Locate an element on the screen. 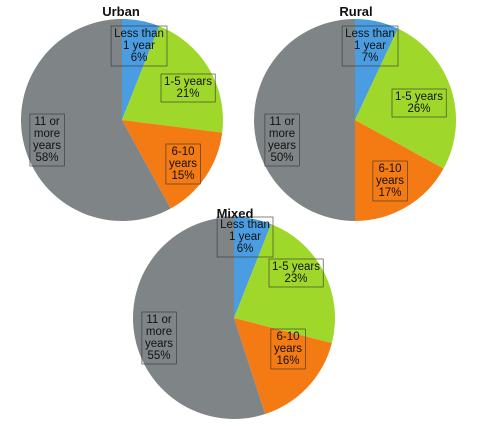 This screenshot has height=428, width=480. slice-label-group: 11 or more years 58% is located at coordinates (47, 140).